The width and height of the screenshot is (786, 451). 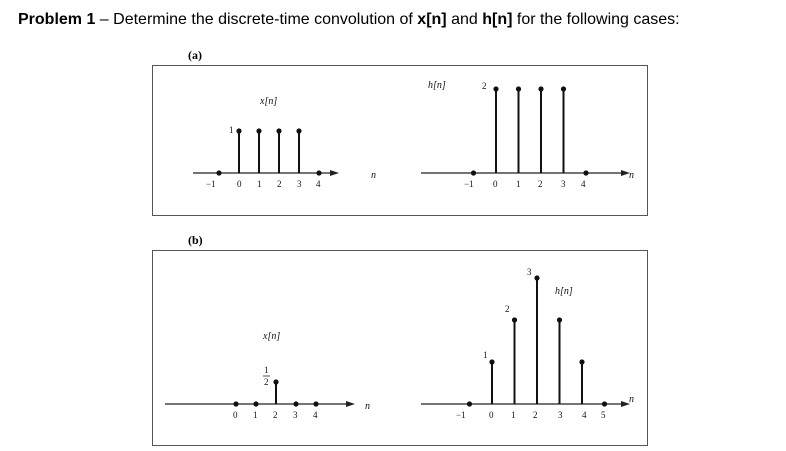 I want to click on x-b-value-num: 1, so click(x=266, y=370).